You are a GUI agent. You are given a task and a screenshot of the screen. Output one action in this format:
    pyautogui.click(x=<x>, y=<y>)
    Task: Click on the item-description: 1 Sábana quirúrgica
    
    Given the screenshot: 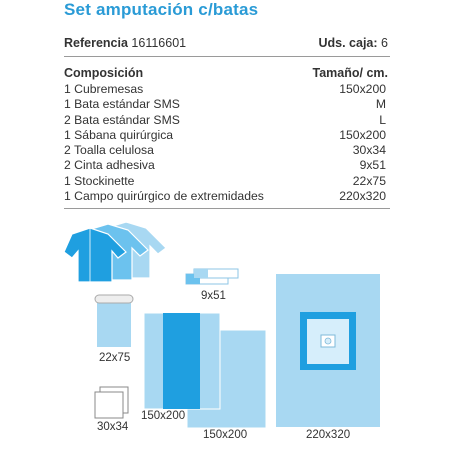 What is the action you would take?
    pyautogui.click(x=119, y=134)
    